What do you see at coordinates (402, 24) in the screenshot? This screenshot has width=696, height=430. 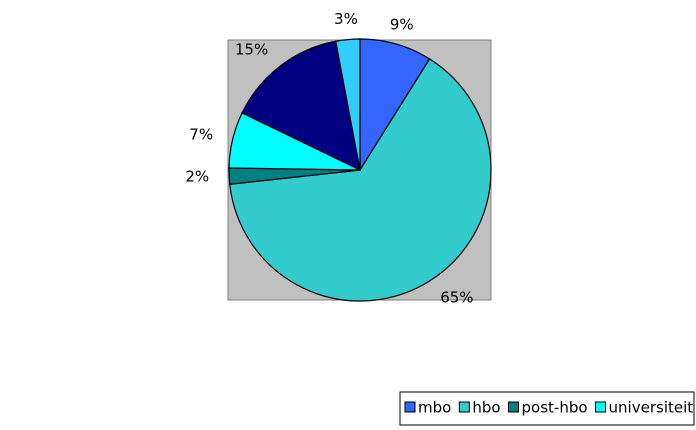 I see `data-label: 9%` at bounding box center [402, 24].